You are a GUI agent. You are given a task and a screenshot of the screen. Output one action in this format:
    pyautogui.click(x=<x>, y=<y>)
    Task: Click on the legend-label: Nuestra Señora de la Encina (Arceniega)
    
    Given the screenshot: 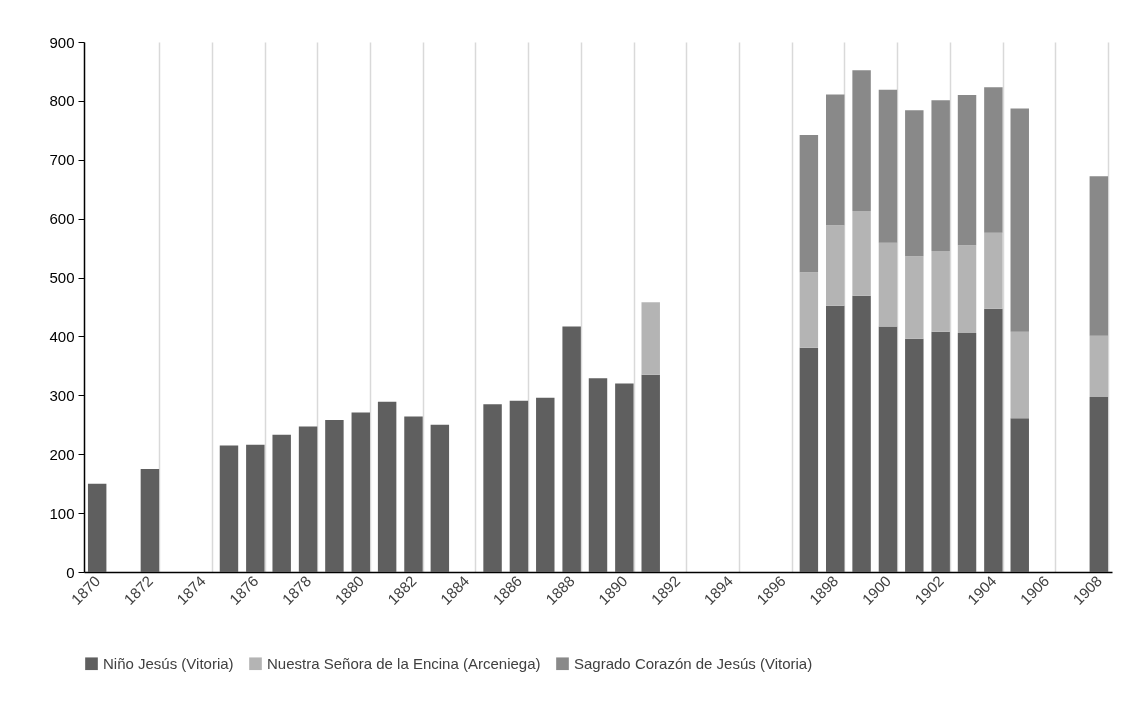 What is the action you would take?
    pyautogui.click(x=404, y=663)
    